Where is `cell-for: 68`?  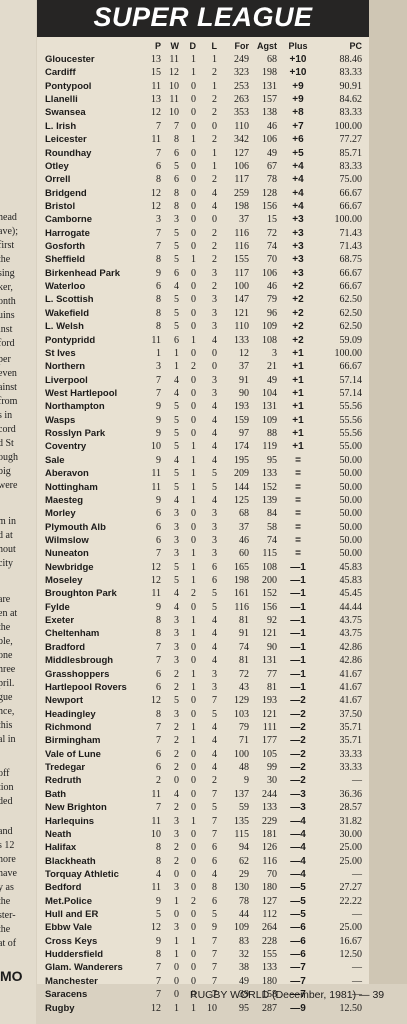
cell-for: 68 is located at coordinates (244, 514).